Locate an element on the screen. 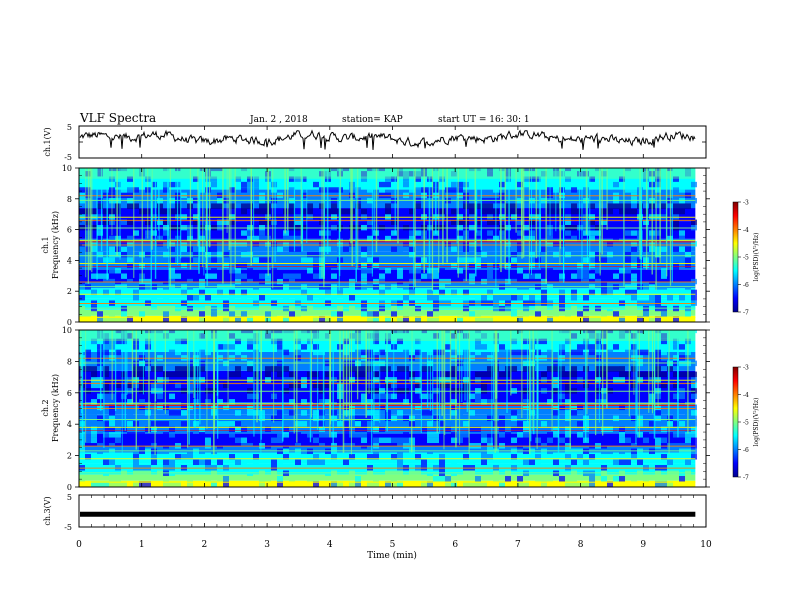  colorbar-tick-label: -3 is located at coordinates (746, 203).